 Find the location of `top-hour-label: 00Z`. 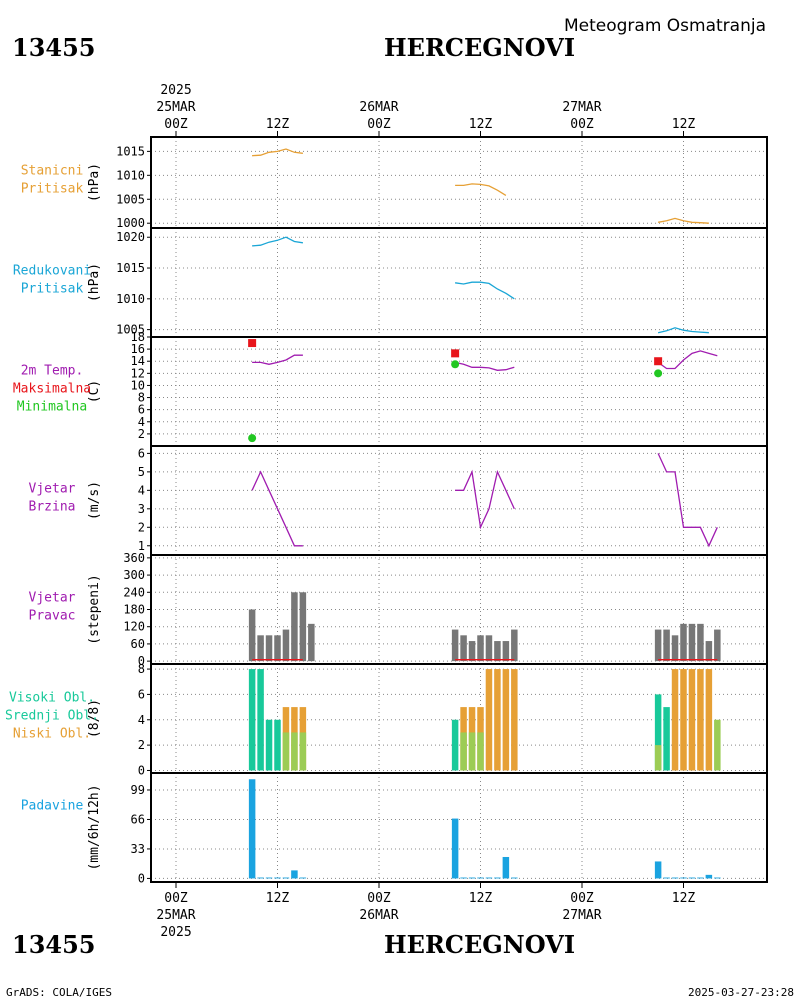

top-hour-label: 00Z is located at coordinates (176, 124).